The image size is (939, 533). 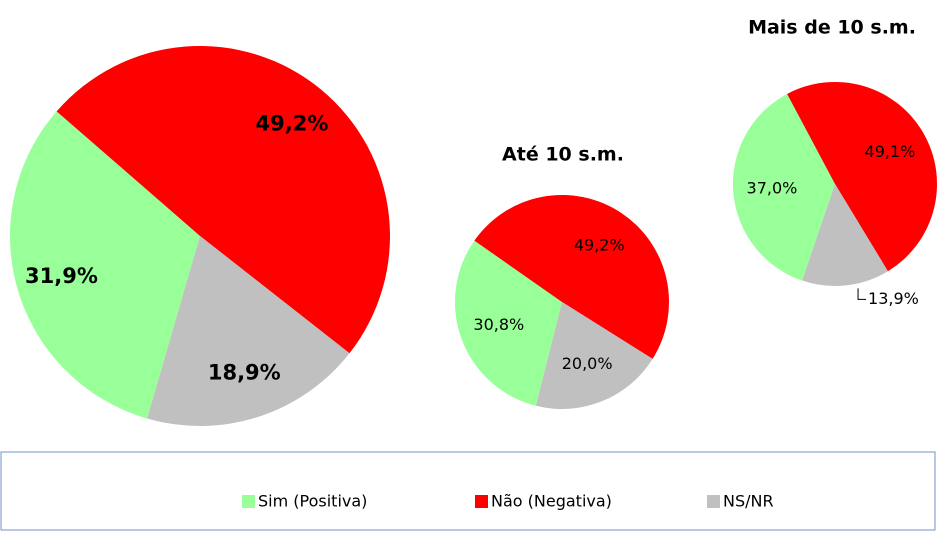 What do you see at coordinates (468, 491) in the screenshot?
I see `legend-box` at bounding box center [468, 491].